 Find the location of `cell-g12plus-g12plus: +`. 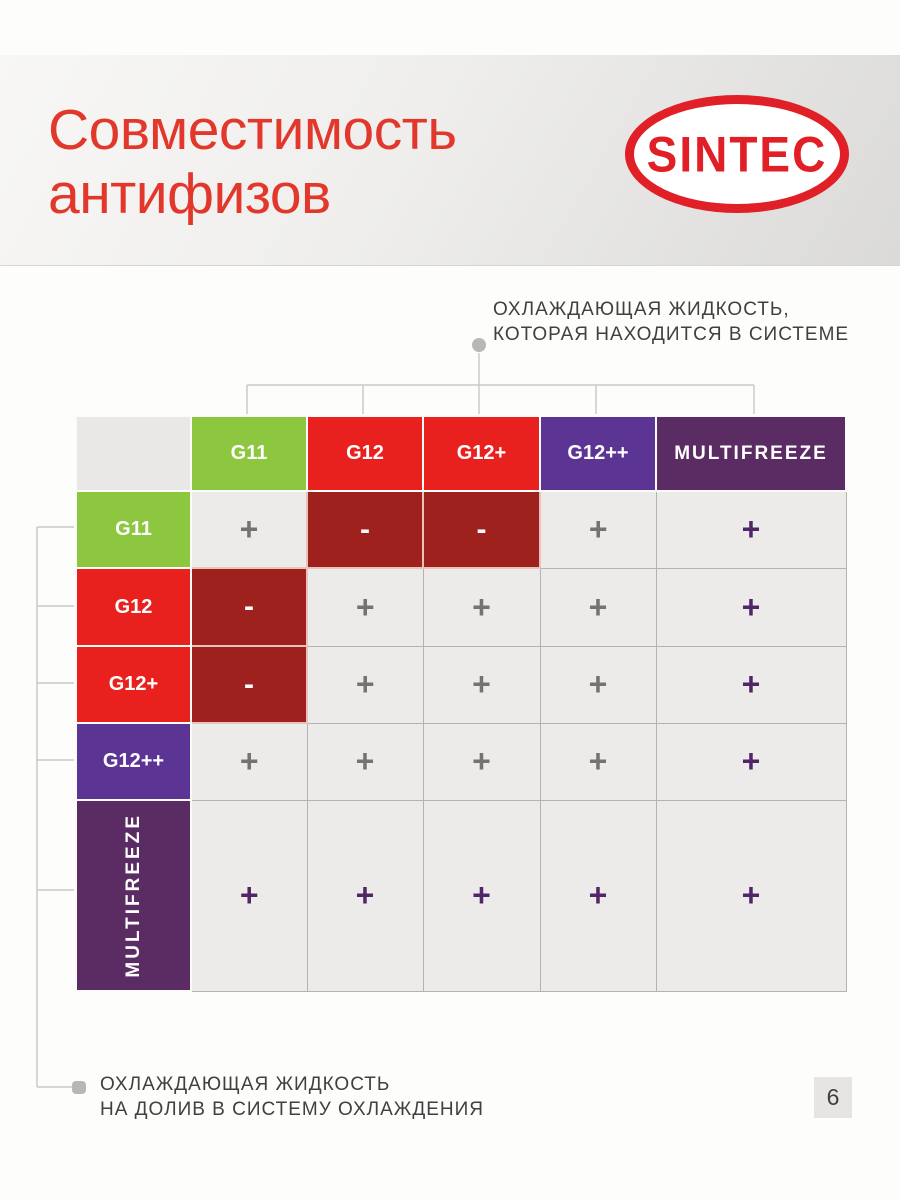

cell-g12plus-g12plus: + is located at coordinates (481, 684).